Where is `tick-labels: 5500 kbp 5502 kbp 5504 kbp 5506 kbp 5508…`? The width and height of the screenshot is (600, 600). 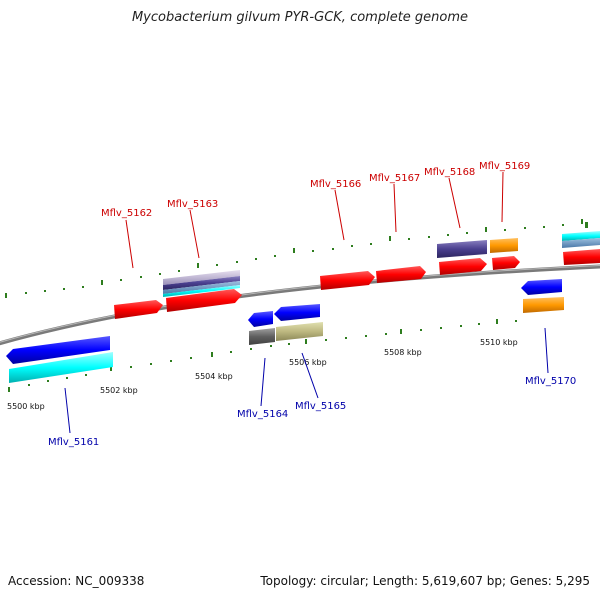 tick-labels: 5500 kbp 5502 kbp 5504 kbp 5506 kbp 5508… is located at coordinates (262, 374).